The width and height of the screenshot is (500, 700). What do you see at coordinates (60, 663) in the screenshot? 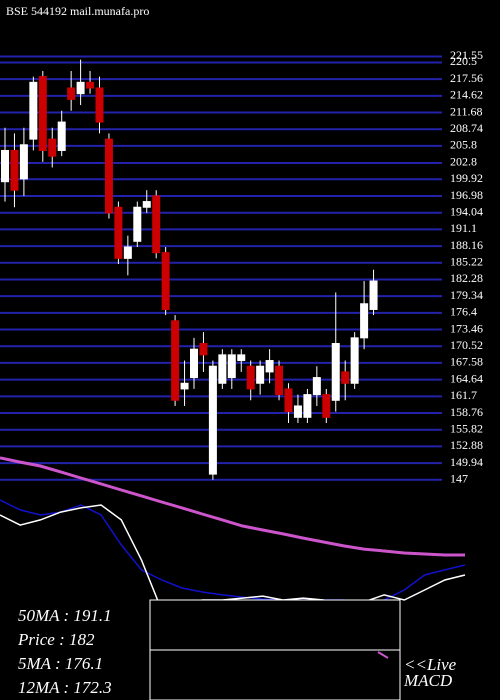
I see `stat-label: 5MA : 176.1` at bounding box center [60, 663].